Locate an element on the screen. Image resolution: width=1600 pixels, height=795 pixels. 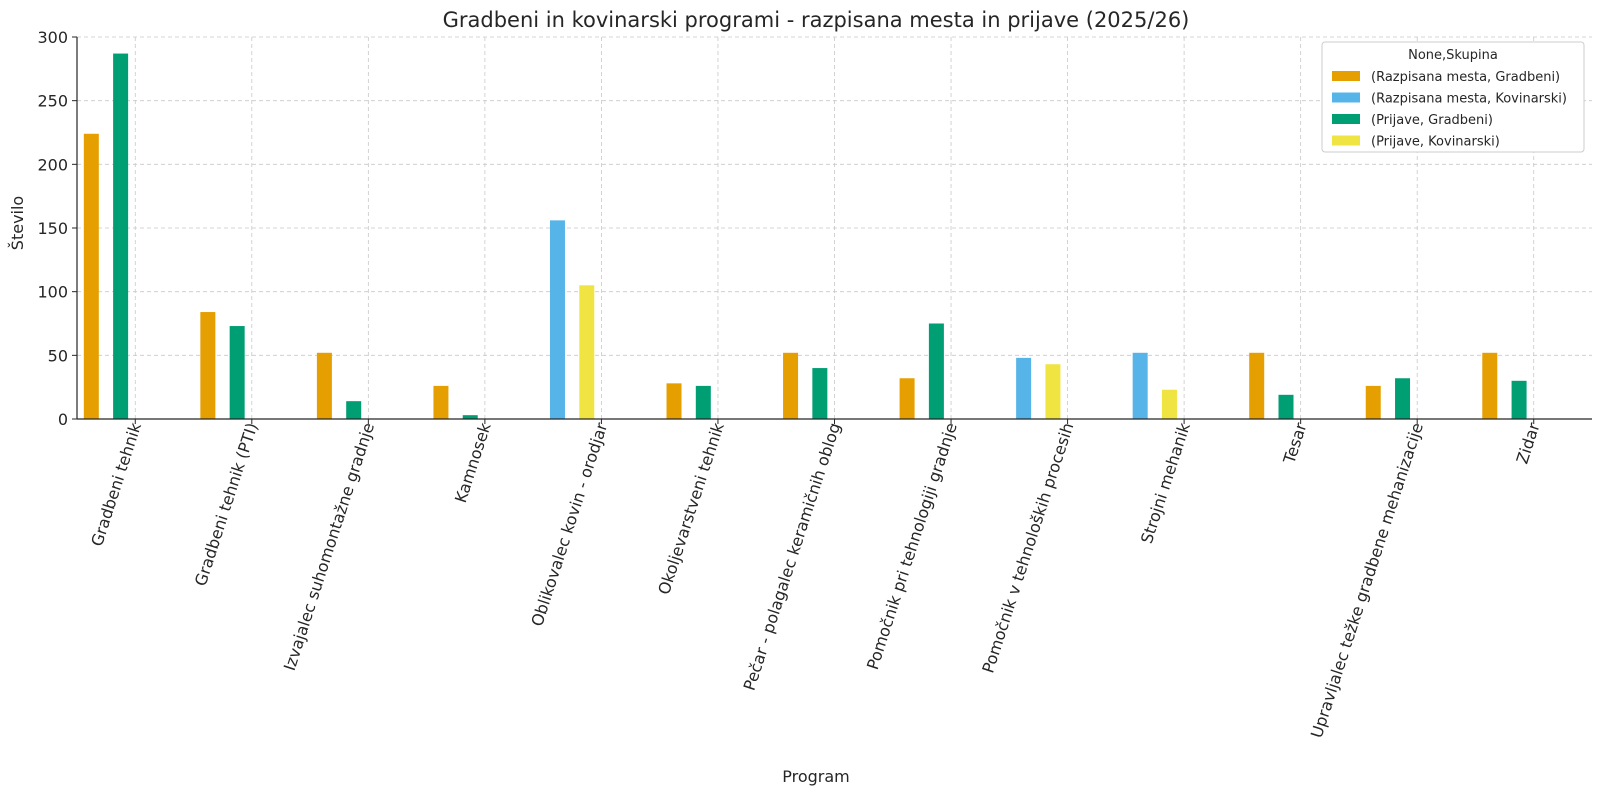
y-tick-label: 300 is located at coordinates (52, 37).